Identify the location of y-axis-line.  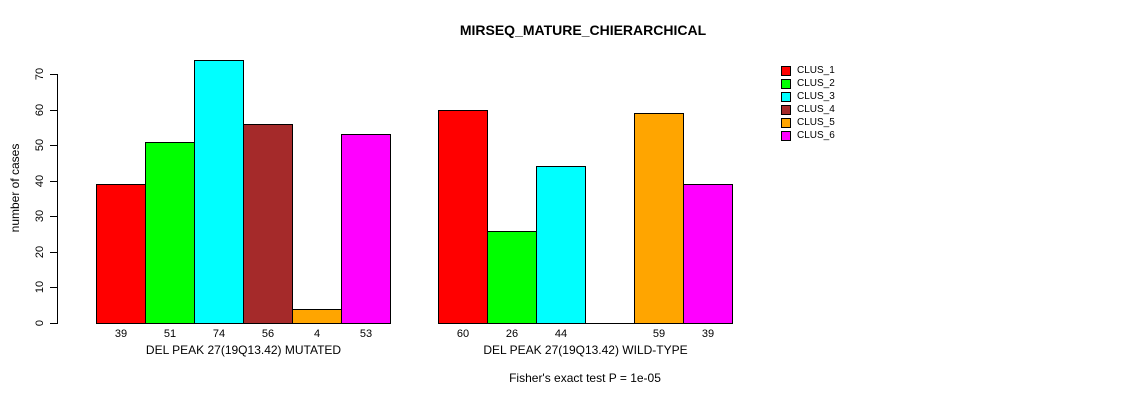
(57, 199).